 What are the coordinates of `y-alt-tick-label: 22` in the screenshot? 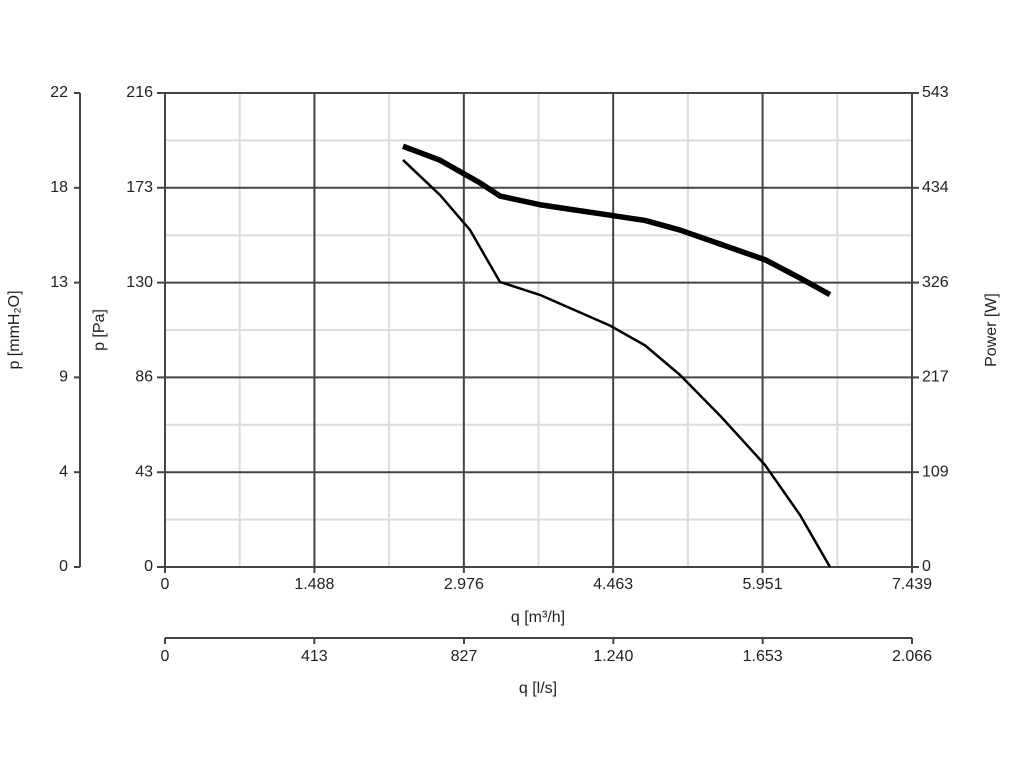 It's located at (59, 92).